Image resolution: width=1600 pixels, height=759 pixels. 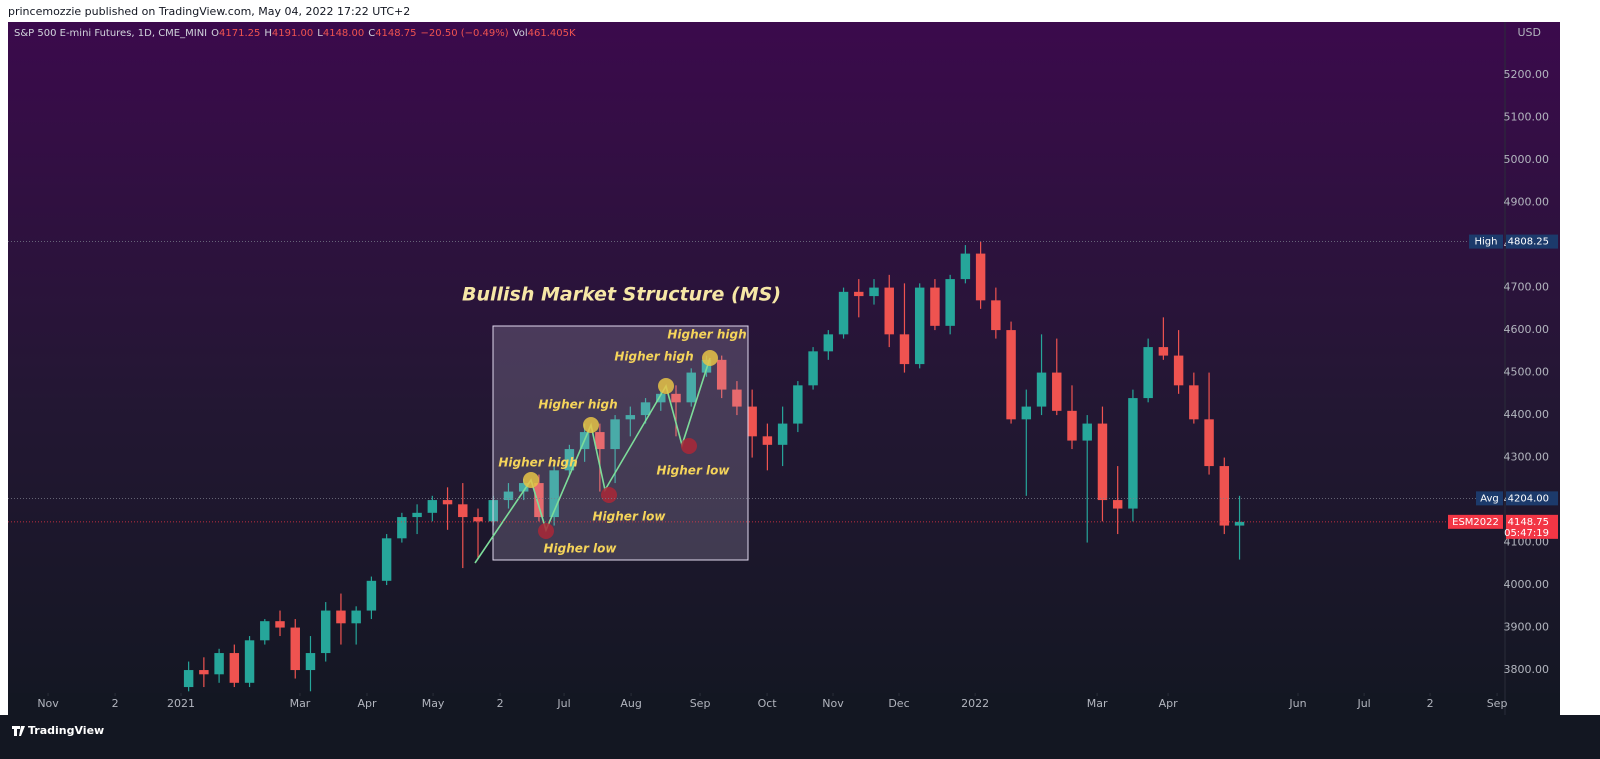 What do you see at coordinates (630, 703) in the screenshot?
I see `x-tick-label: Aug` at bounding box center [630, 703].